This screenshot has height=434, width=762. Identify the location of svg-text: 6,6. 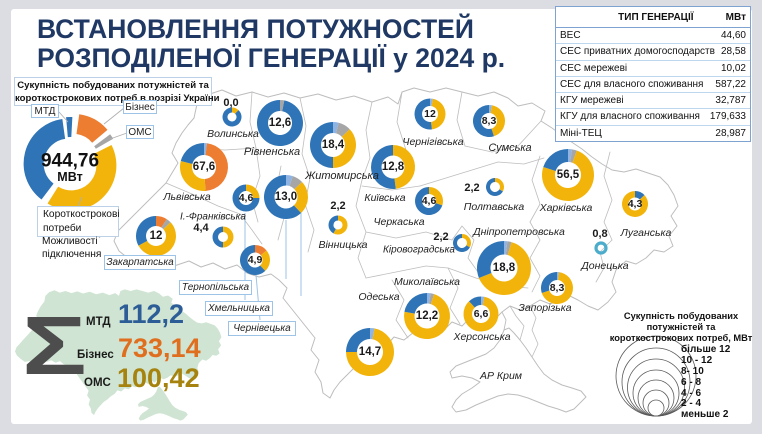
(481, 314).